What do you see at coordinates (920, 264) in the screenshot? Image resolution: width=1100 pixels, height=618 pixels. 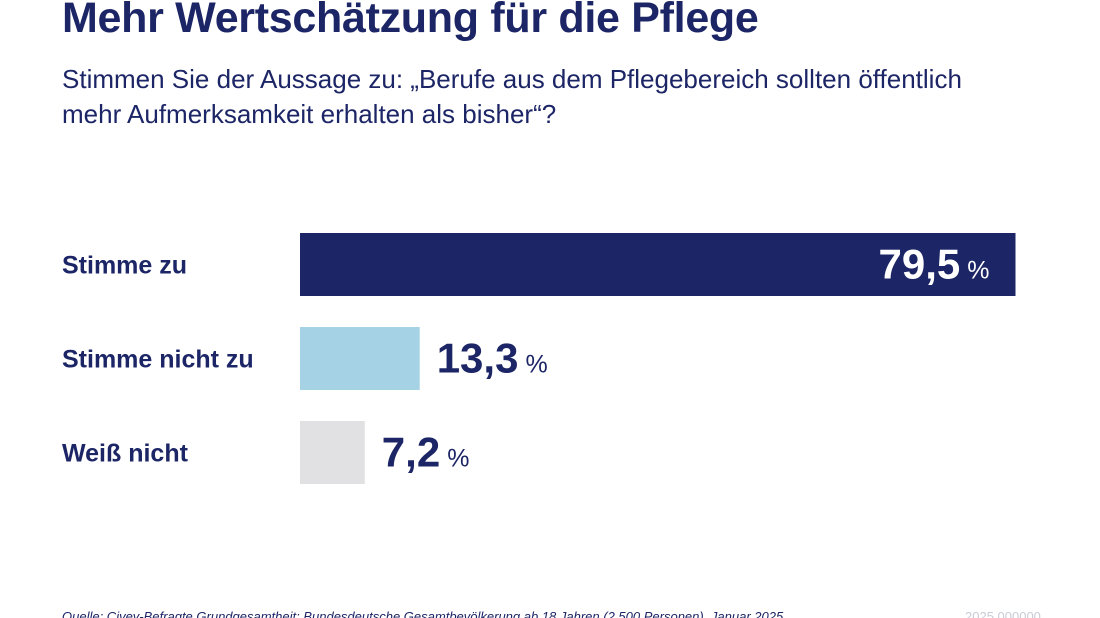 I see `data-label-value: 79,5` at bounding box center [920, 264].